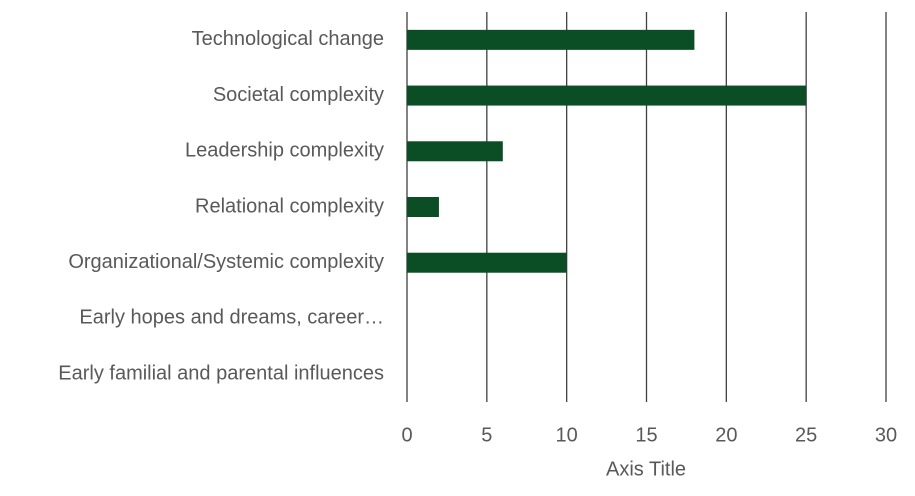 The height and width of the screenshot is (496, 915). What do you see at coordinates (284, 151) in the screenshot?
I see `y-tick-label: Leadership complexity` at bounding box center [284, 151].